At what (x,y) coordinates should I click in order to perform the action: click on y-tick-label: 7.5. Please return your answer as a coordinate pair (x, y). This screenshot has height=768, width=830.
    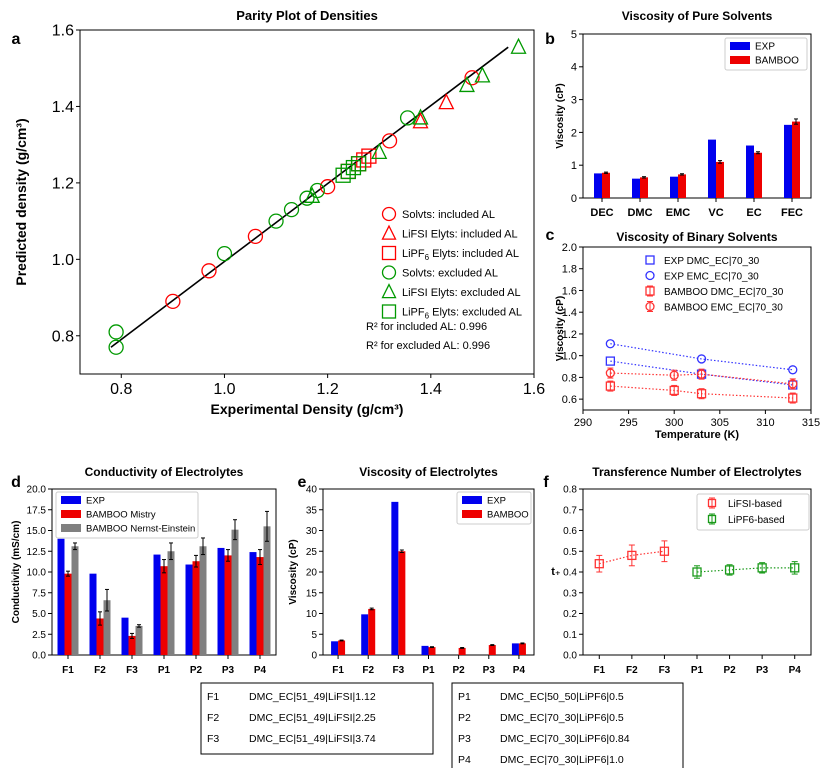
    Looking at the image, I should click on (39, 593).